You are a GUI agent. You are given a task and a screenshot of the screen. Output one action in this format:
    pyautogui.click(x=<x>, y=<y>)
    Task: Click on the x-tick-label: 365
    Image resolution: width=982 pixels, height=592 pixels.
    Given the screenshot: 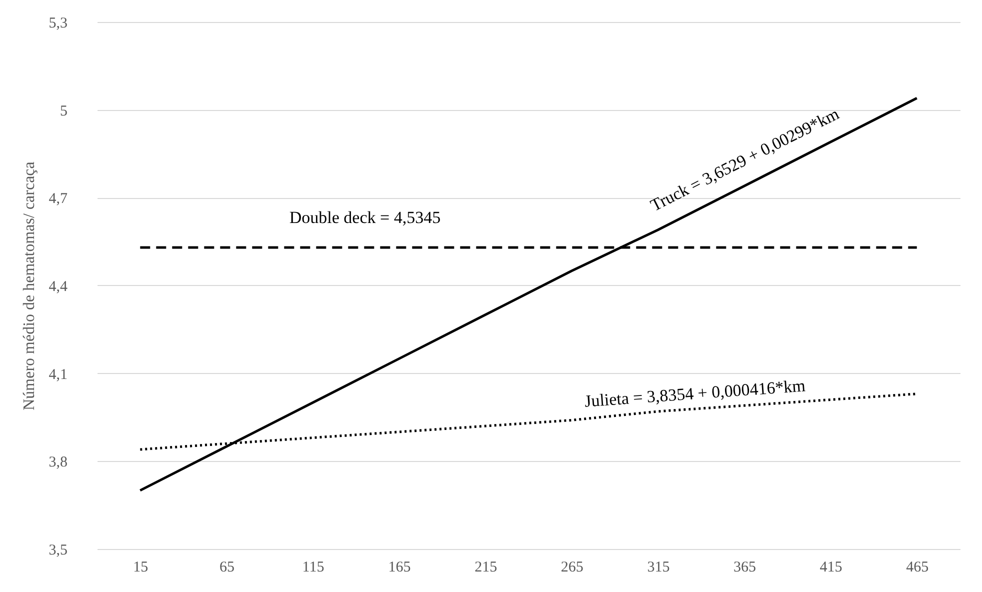 What is the action you would take?
    pyautogui.click(x=745, y=568)
    